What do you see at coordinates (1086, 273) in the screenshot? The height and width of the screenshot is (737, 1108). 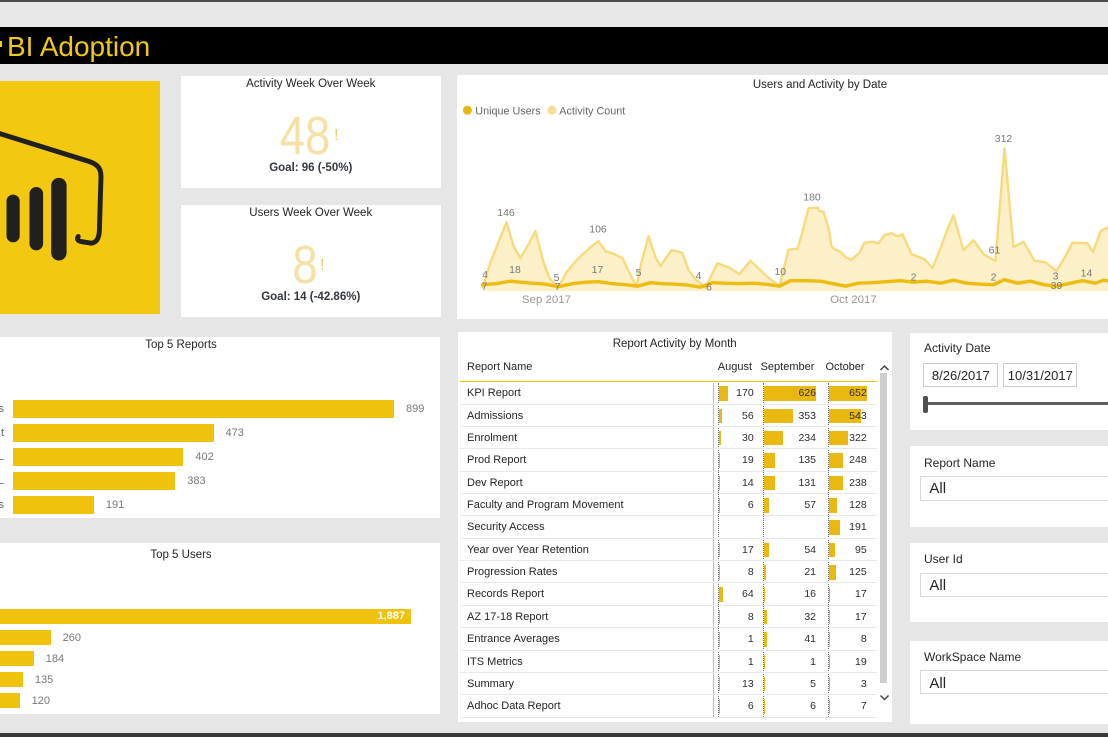 I see `svg-text: 14` at bounding box center [1086, 273].